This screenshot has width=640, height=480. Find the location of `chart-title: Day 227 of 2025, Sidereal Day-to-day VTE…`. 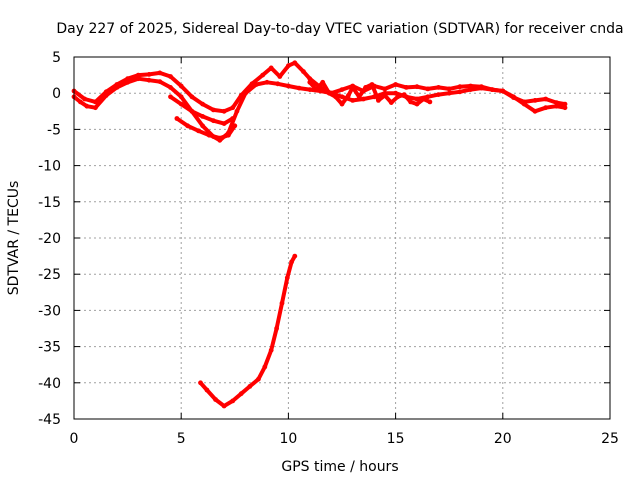

chart-title: Day 227 of 2025, Sidereal Day-to-day VTE… is located at coordinates (339, 29).